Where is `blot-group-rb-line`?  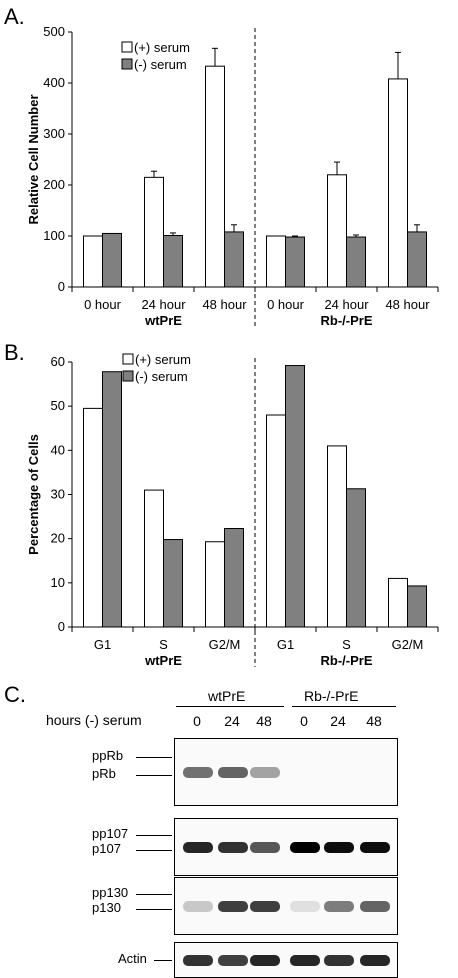
blot-group-rb-line is located at coordinates (344, 706).